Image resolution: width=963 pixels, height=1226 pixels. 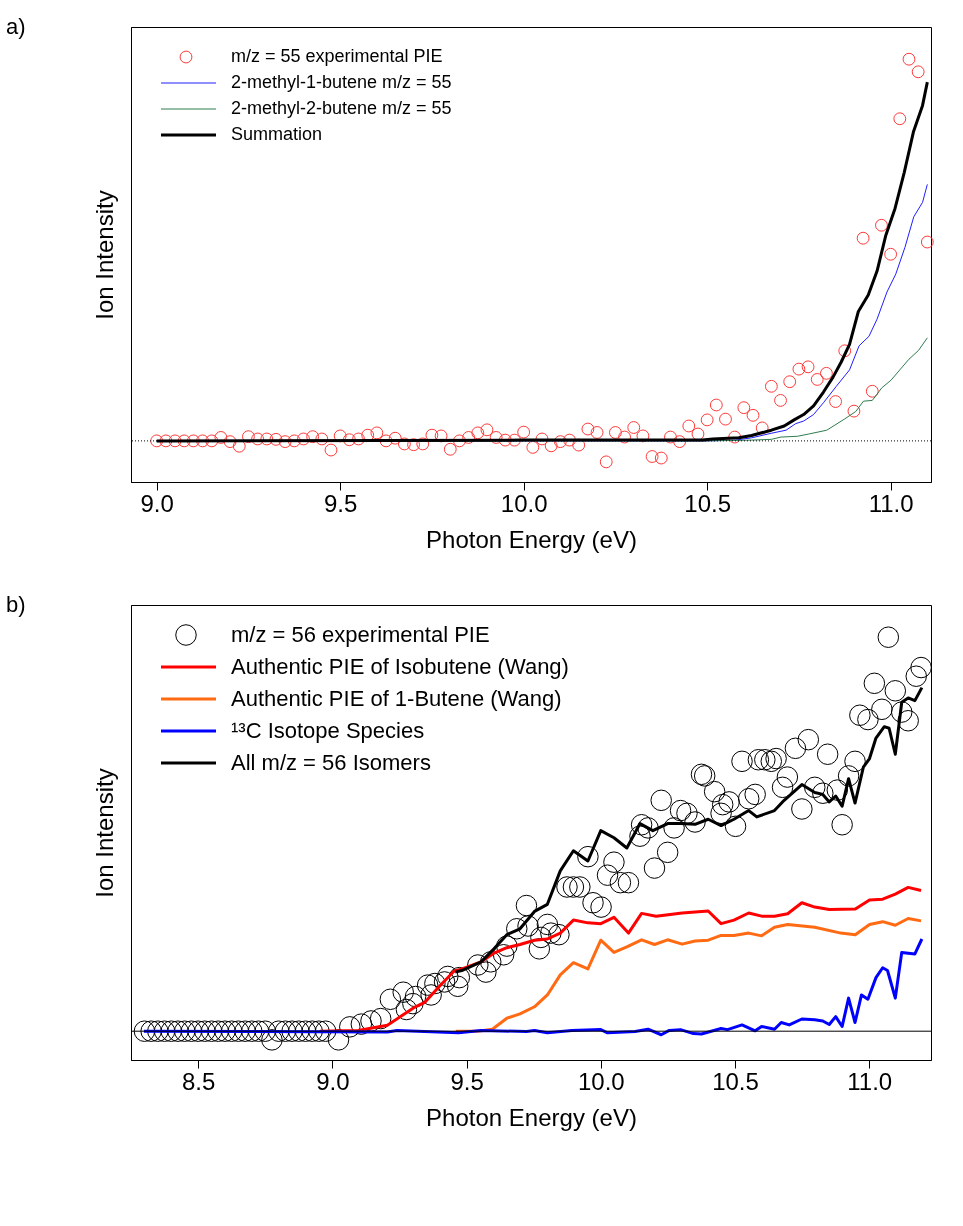 I want to click on legend-label: m/z = 55 experimental PIE, so click(x=337, y=56).